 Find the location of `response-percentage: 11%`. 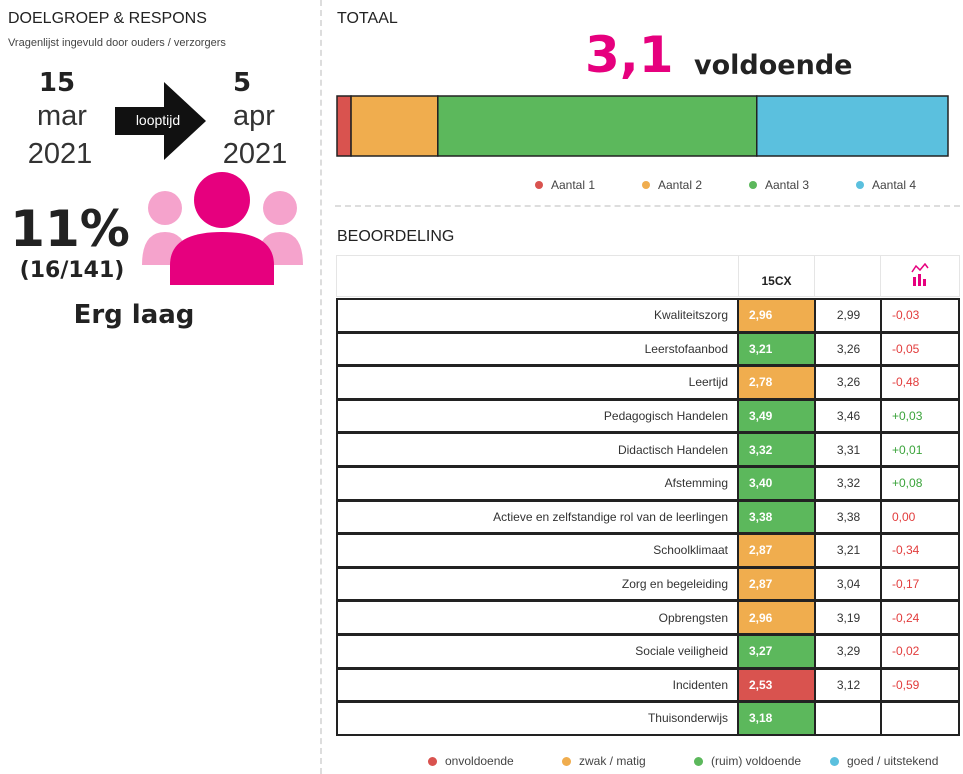

response-percentage: 11% is located at coordinates (70, 229).